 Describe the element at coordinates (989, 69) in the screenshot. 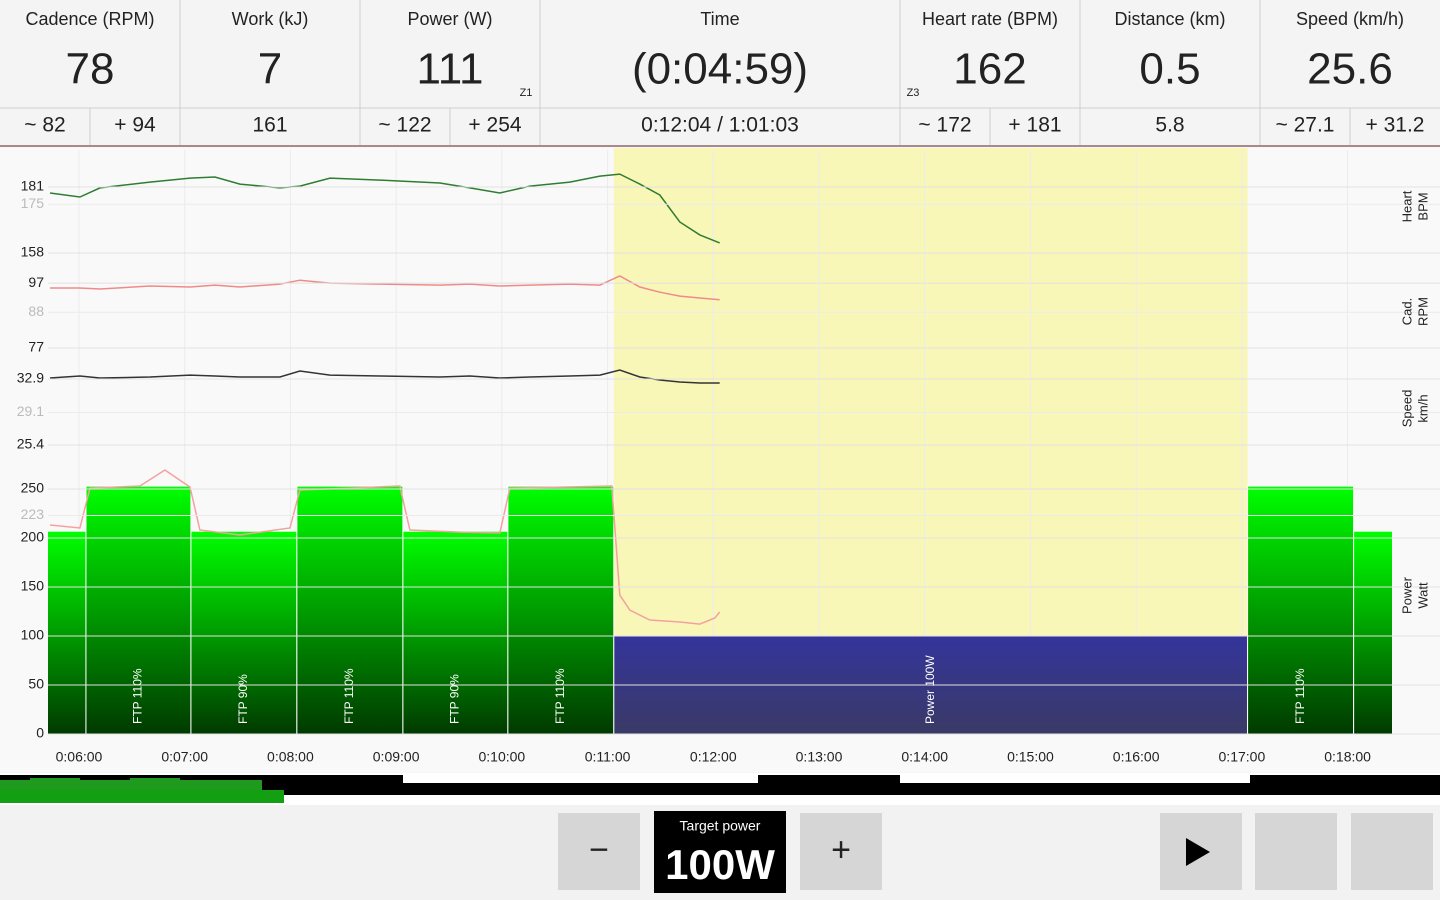

I see `metric-value: 162` at that location.